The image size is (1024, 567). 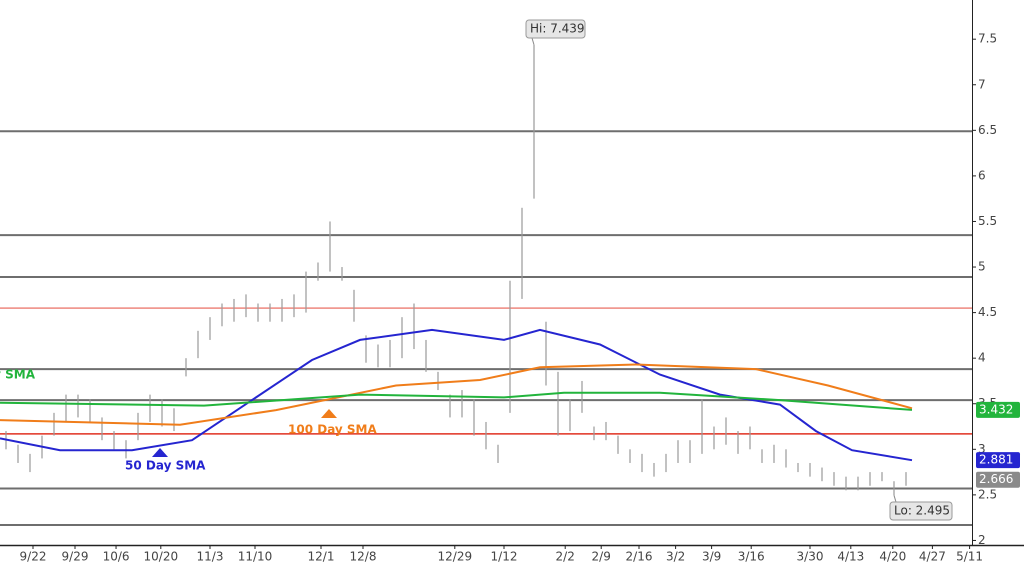 I want to click on y-tick-label: 3, so click(x=982, y=449).